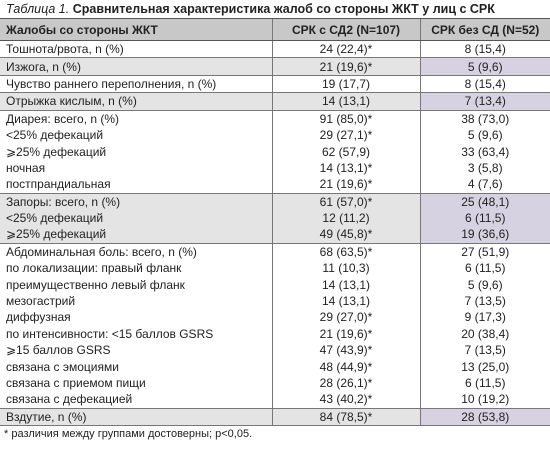 The image size is (550, 465). I want to click on row-label: диффузная, so click(38, 317).